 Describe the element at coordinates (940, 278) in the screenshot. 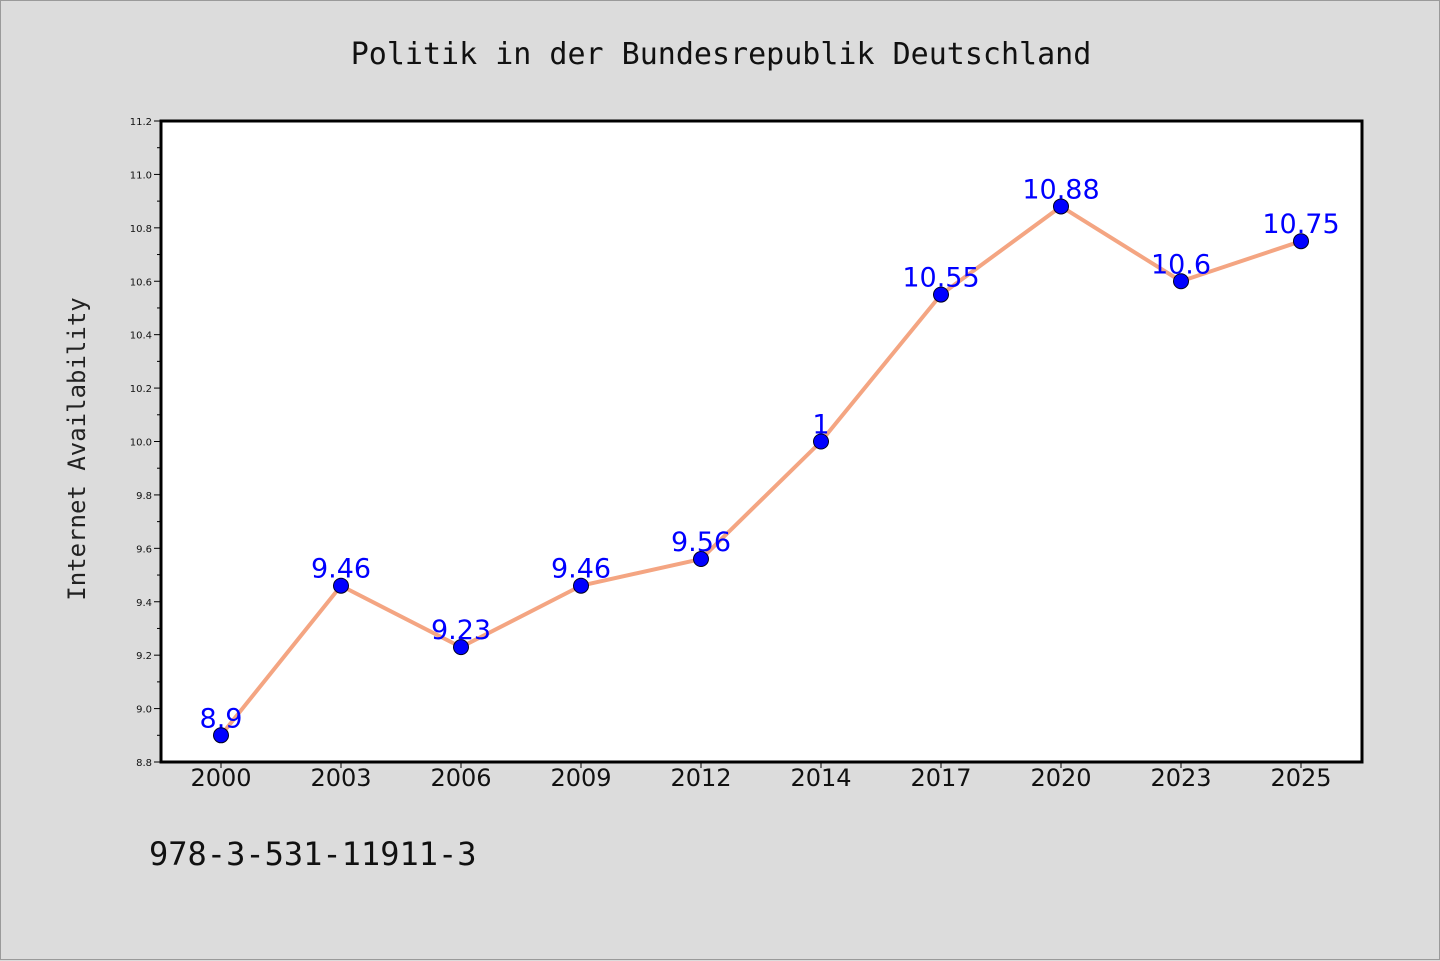

I see `data-label: 10.55` at that location.